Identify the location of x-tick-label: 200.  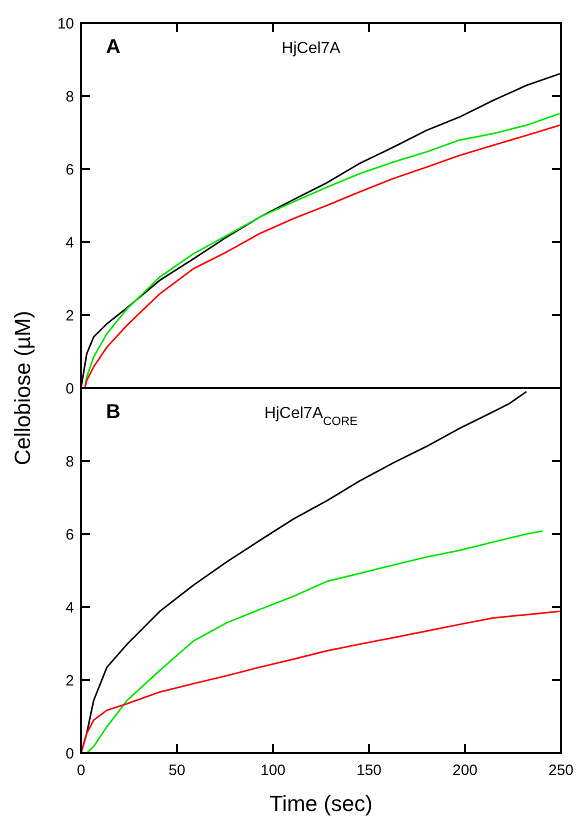
(465, 770).